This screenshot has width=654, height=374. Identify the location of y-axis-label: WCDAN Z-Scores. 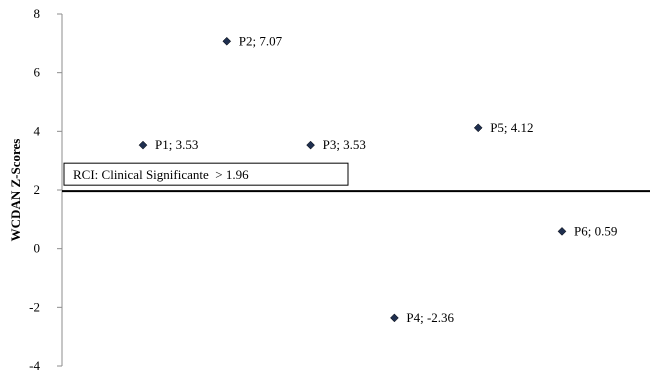
(15, 190).